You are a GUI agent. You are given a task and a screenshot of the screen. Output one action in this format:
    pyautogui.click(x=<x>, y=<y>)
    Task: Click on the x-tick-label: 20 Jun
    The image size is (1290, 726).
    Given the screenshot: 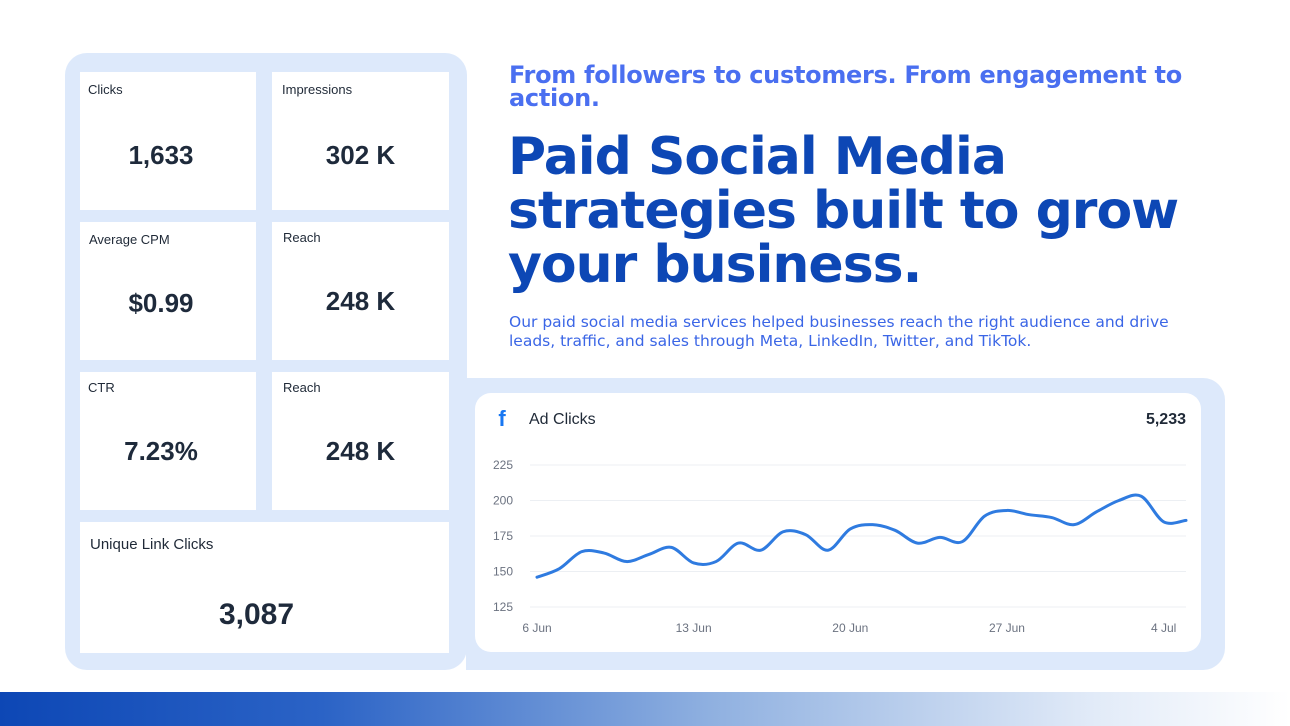 What is the action you would take?
    pyautogui.click(x=850, y=628)
    